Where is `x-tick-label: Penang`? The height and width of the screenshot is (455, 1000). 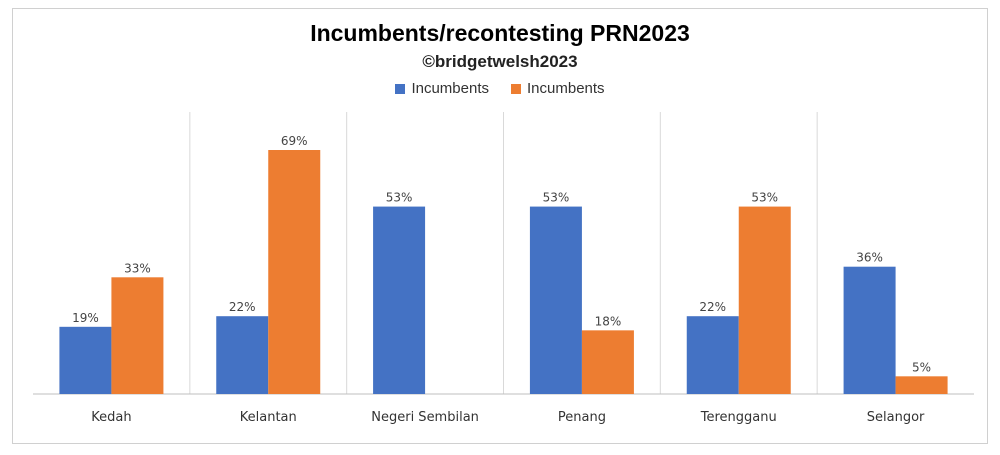 x-tick-label: Penang is located at coordinates (582, 417).